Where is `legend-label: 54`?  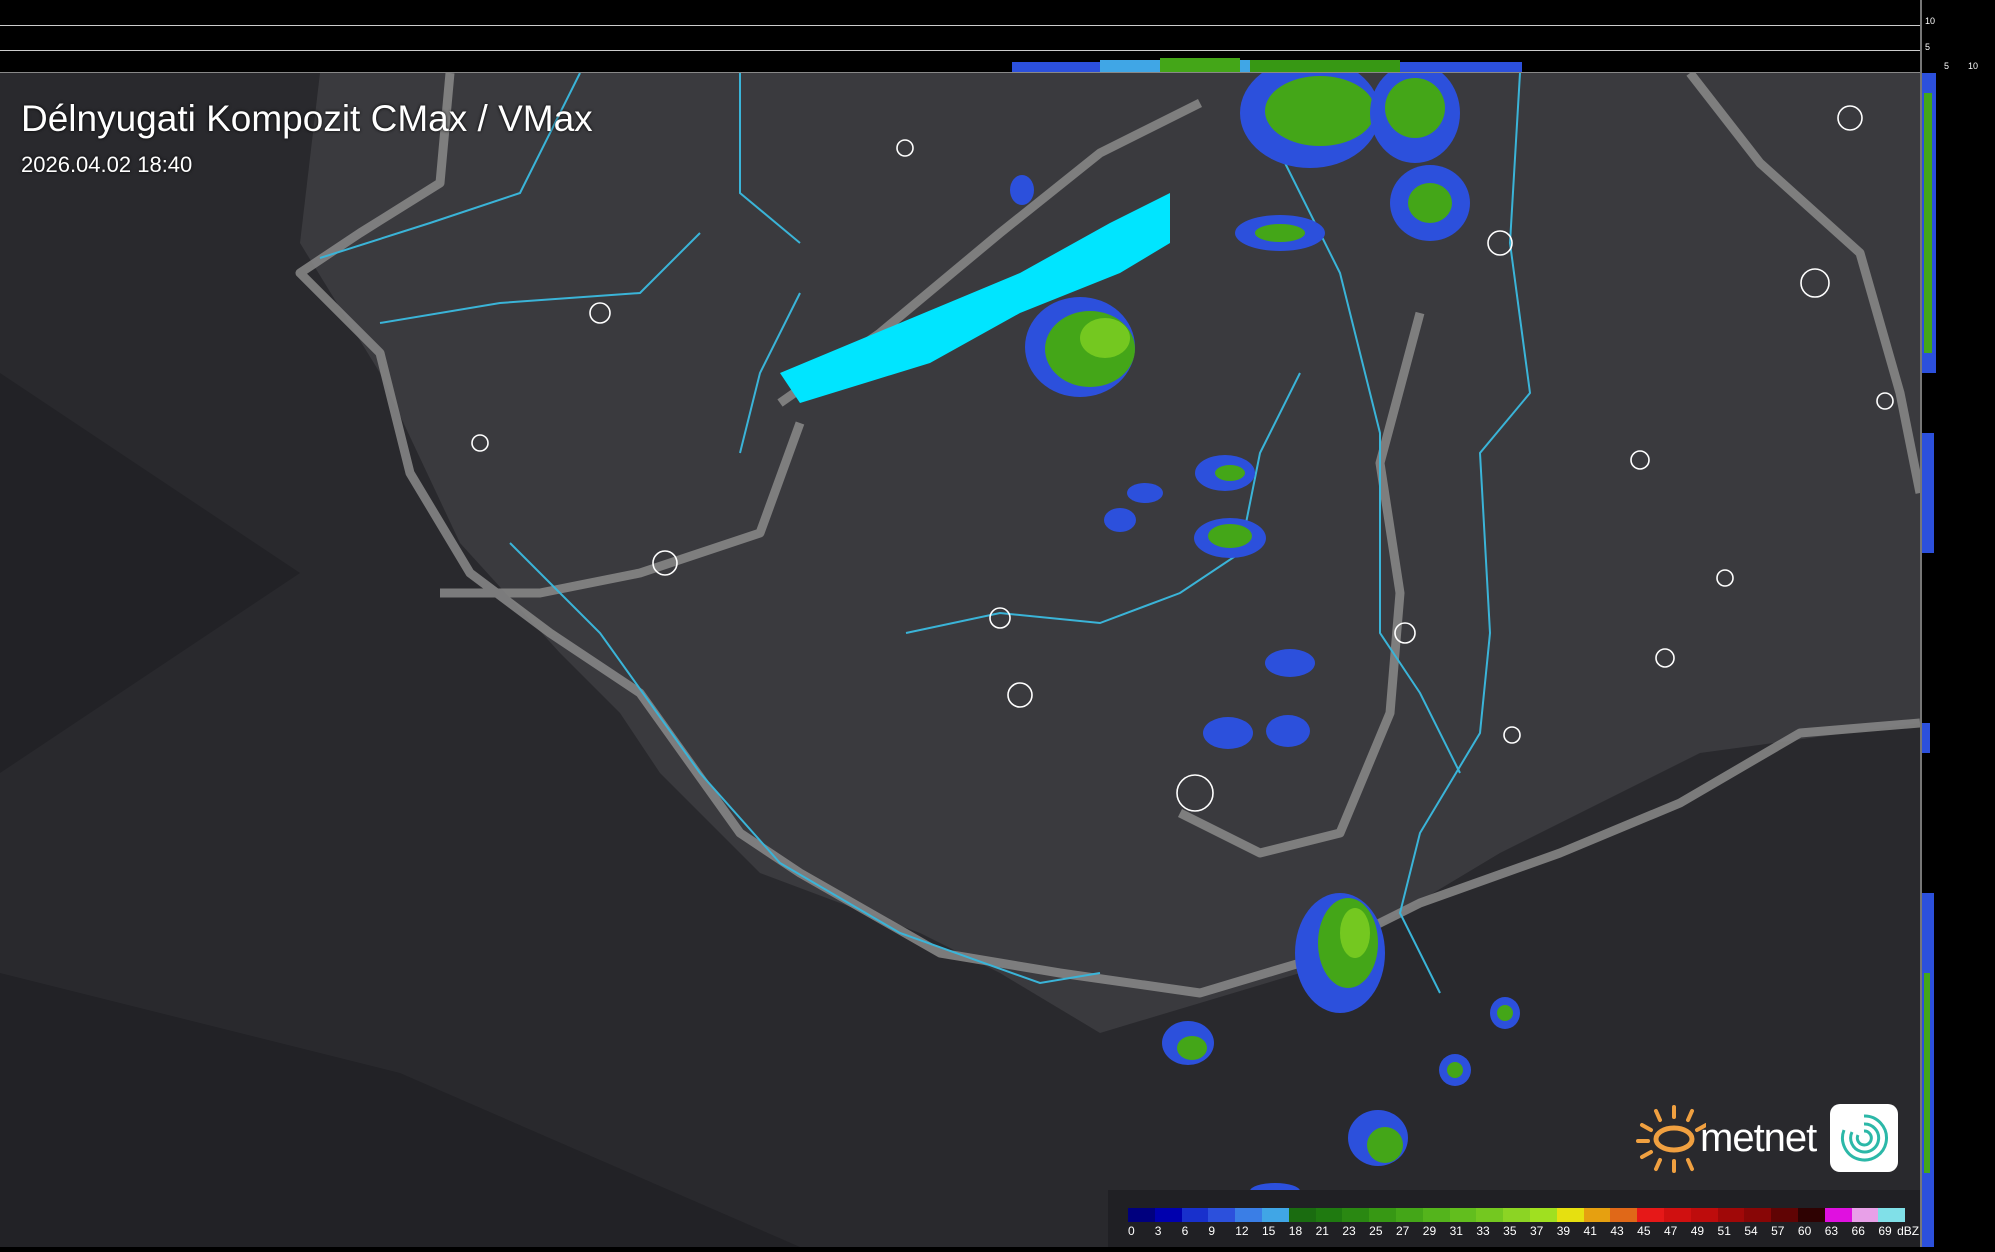
legend-label: 54 is located at coordinates (1751, 1231).